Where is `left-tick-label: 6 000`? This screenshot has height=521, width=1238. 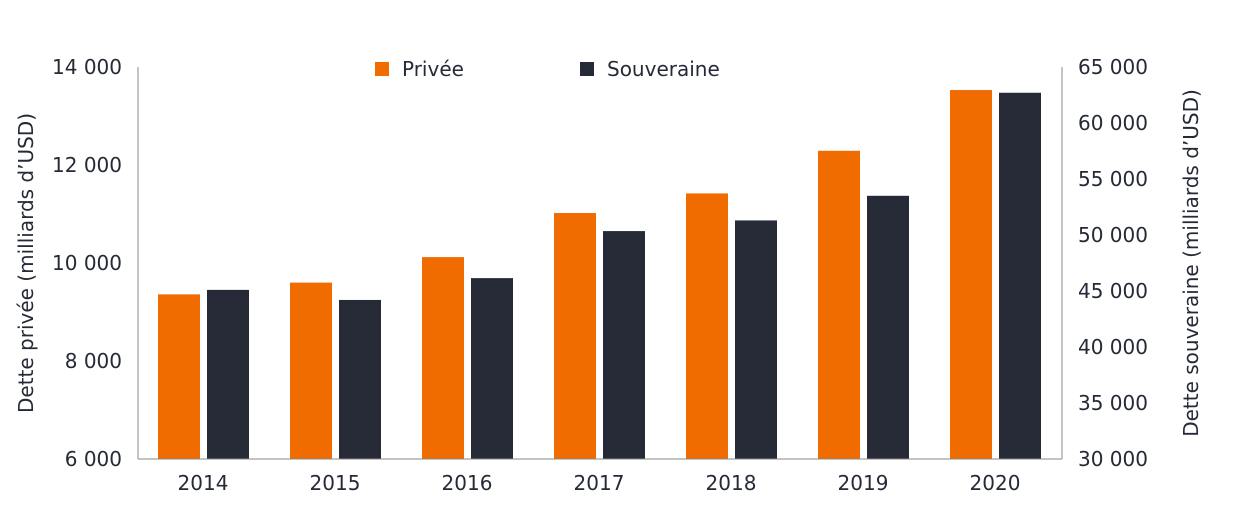
left-tick-label: 6 000 is located at coordinates (93, 459).